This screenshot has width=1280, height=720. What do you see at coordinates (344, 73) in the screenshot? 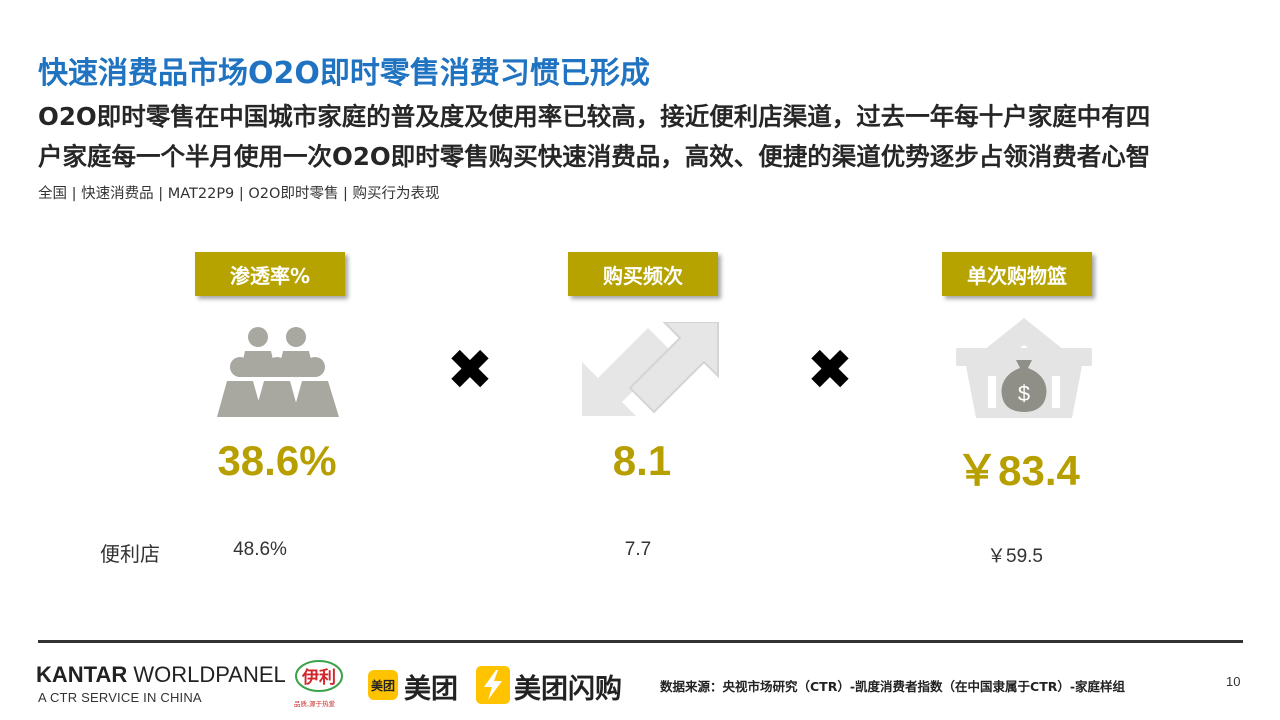
I see `page-title: 快速消费品市场O2O即时零售消费习惯已形成` at bounding box center [344, 73].